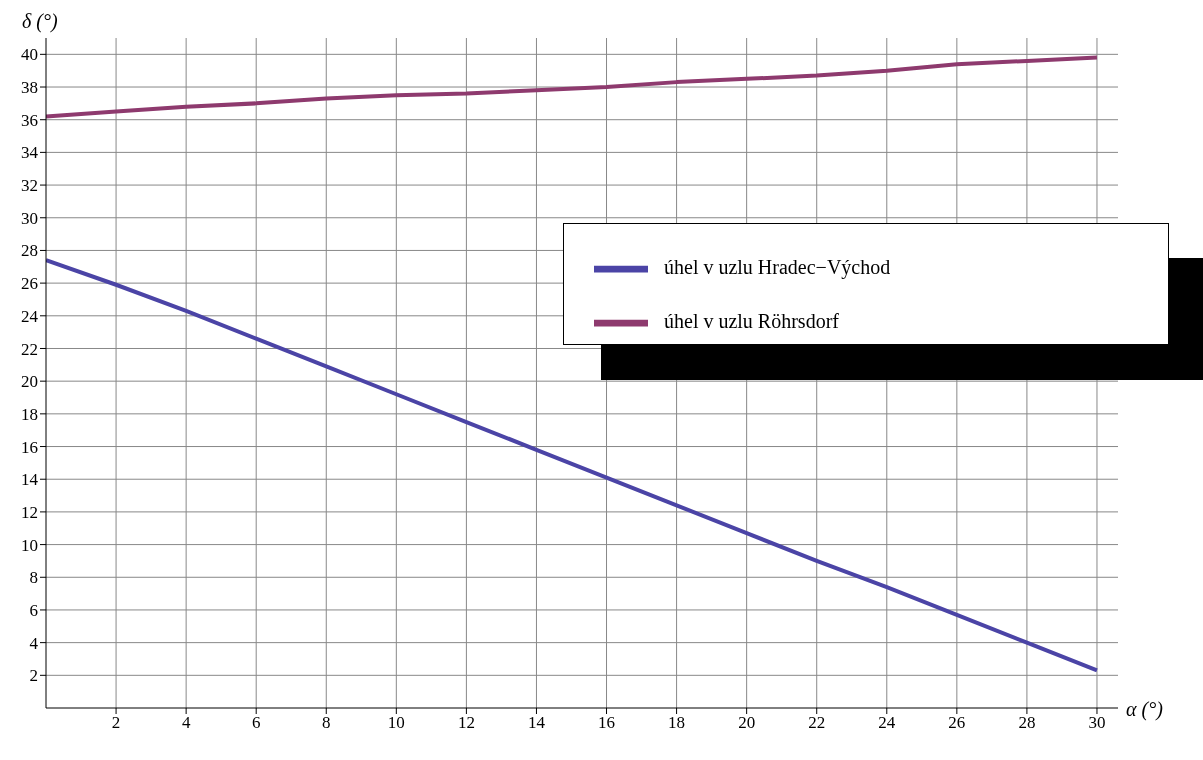 Image resolution: width=1203 pixels, height=760 pixels. Describe the element at coordinates (1097, 723) in the screenshot. I see `x-tick-label: 30` at that location.